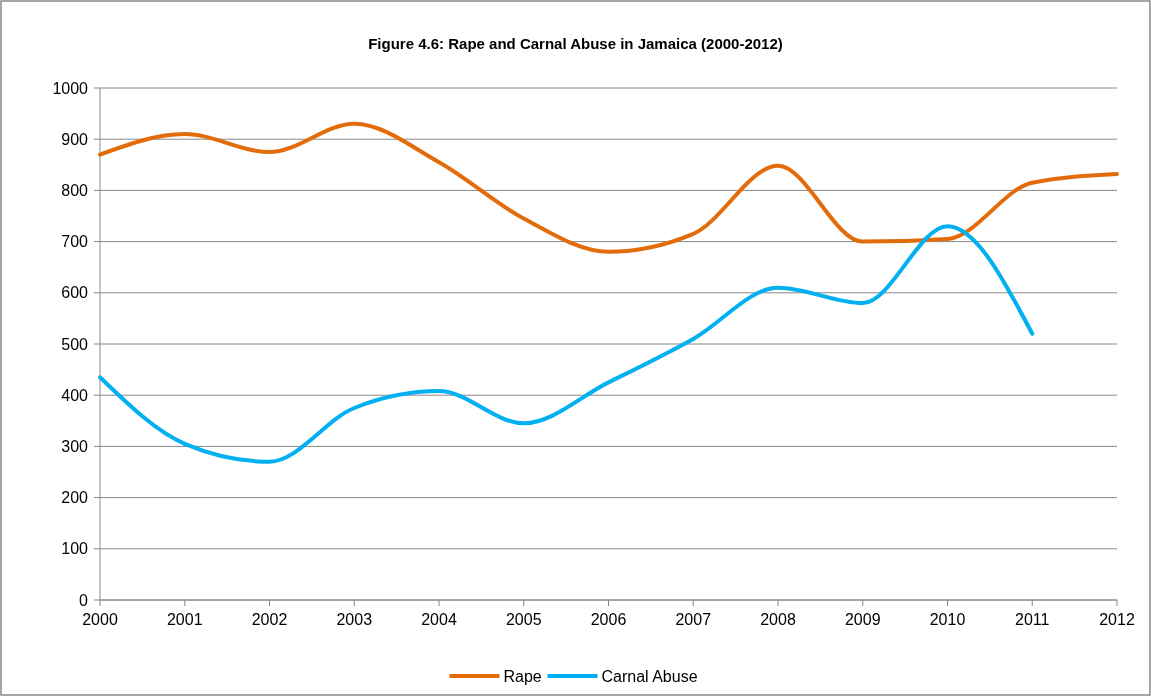 The image size is (1151, 696). I want to click on y-tick-label: 400, so click(75, 395).